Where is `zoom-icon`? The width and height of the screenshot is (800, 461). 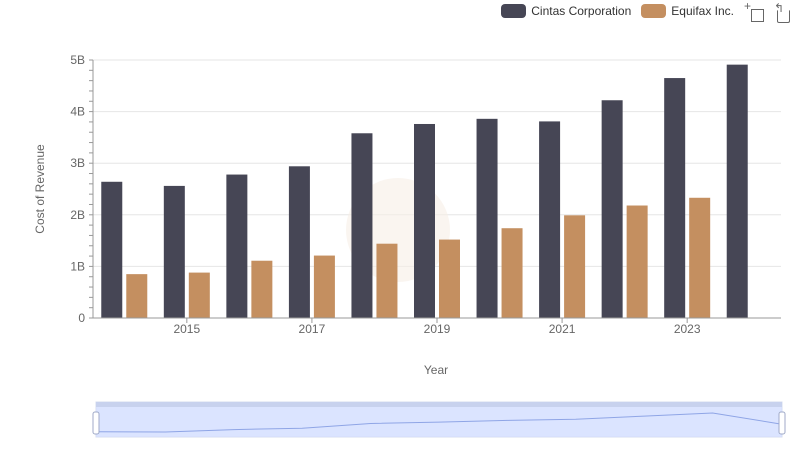 zoom-icon is located at coordinates (754, 11).